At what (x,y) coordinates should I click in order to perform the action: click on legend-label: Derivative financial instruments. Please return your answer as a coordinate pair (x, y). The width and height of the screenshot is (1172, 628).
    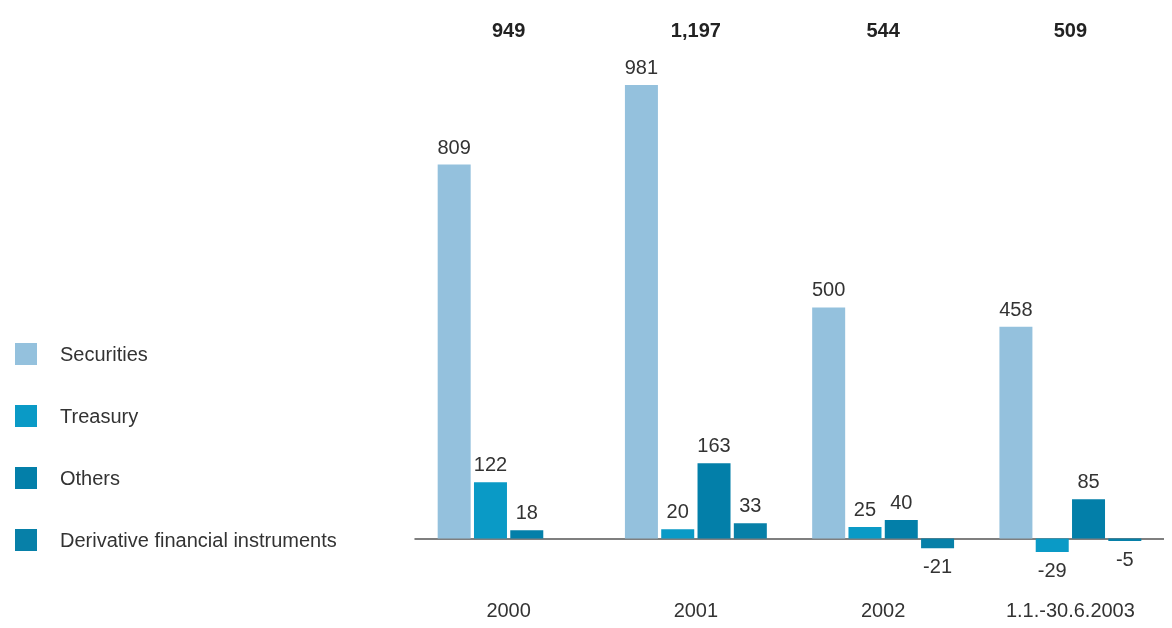
    Looking at the image, I should click on (198, 540).